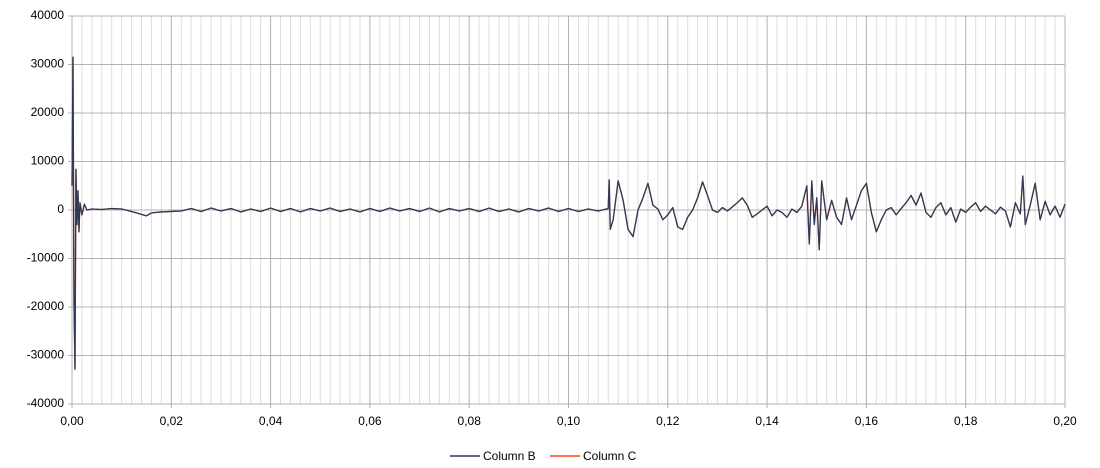 The image size is (1100, 468). What do you see at coordinates (46, 403) in the screenshot?
I see `y-tick-label: -40000` at bounding box center [46, 403].